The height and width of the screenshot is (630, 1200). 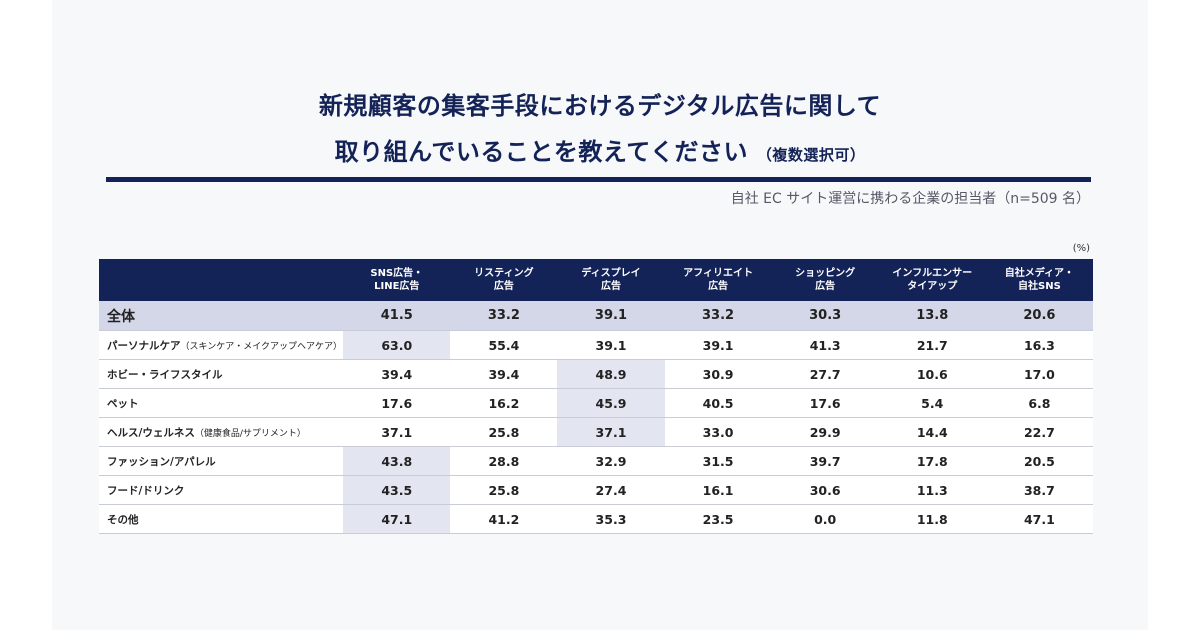 I want to click on value-cell: 14.4, so click(x=932, y=432).